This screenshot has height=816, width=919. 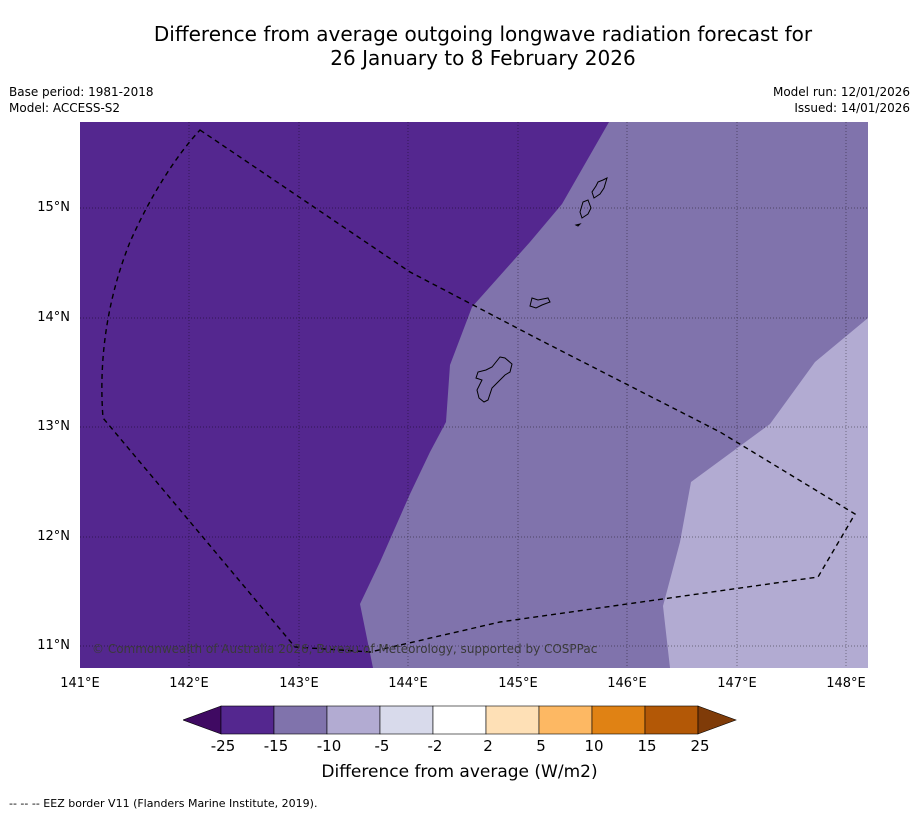 What do you see at coordinates (540, 303) in the screenshot?
I see `island-rota` at bounding box center [540, 303].